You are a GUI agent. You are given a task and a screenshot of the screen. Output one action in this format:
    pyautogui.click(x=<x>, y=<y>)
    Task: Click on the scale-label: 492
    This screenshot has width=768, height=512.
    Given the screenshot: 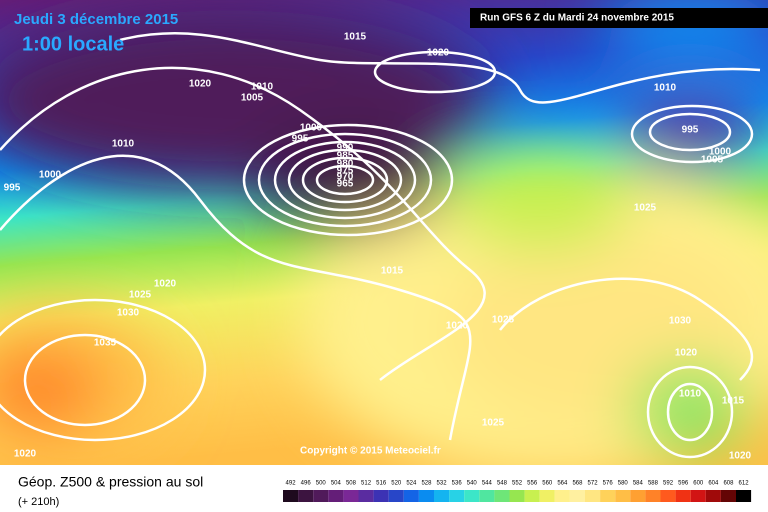 What is the action you would take?
    pyautogui.click(x=291, y=484)
    